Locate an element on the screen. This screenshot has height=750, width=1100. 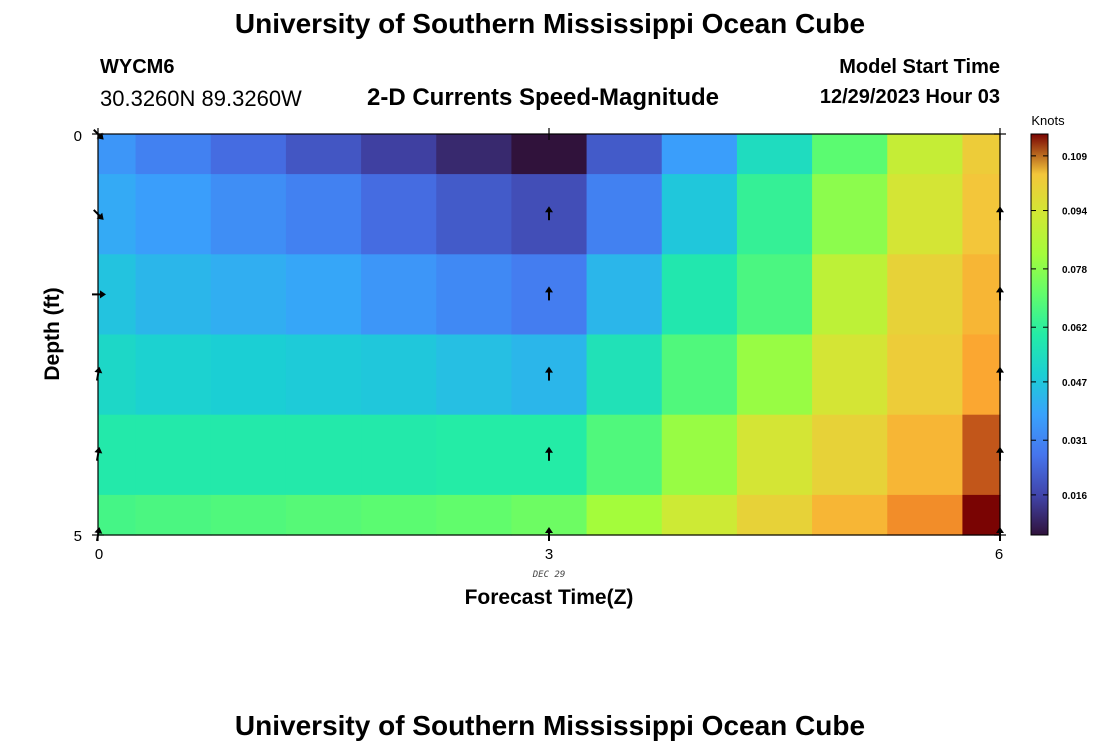
colorbar-tick-label: 0.109 is located at coordinates (1074, 157).